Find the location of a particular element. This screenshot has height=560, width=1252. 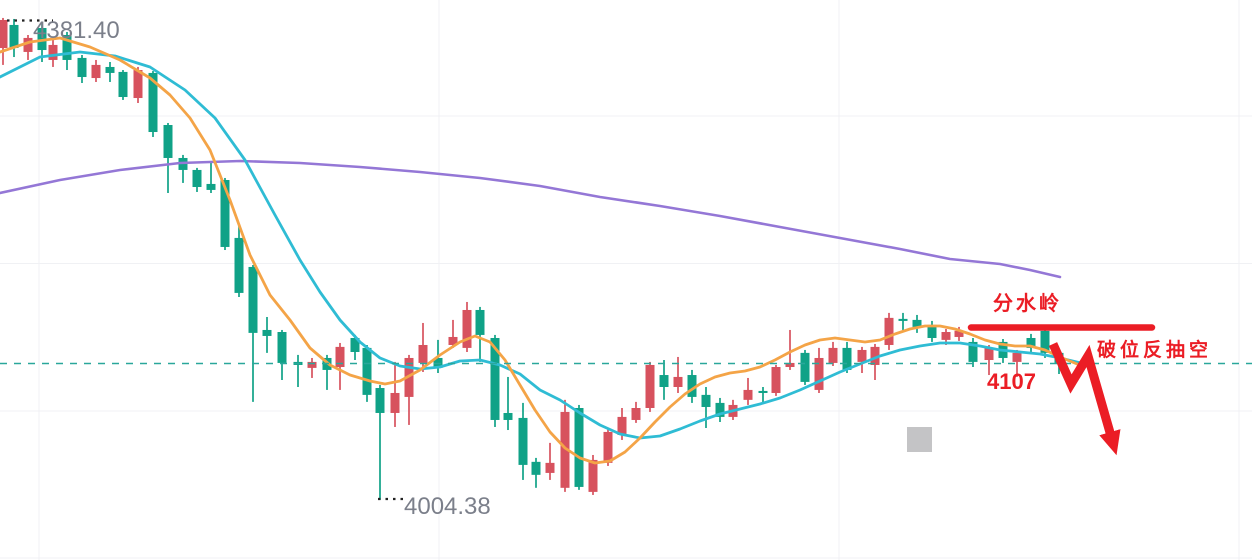

level-4107-label: 4107 is located at coordinates (1011, 381).